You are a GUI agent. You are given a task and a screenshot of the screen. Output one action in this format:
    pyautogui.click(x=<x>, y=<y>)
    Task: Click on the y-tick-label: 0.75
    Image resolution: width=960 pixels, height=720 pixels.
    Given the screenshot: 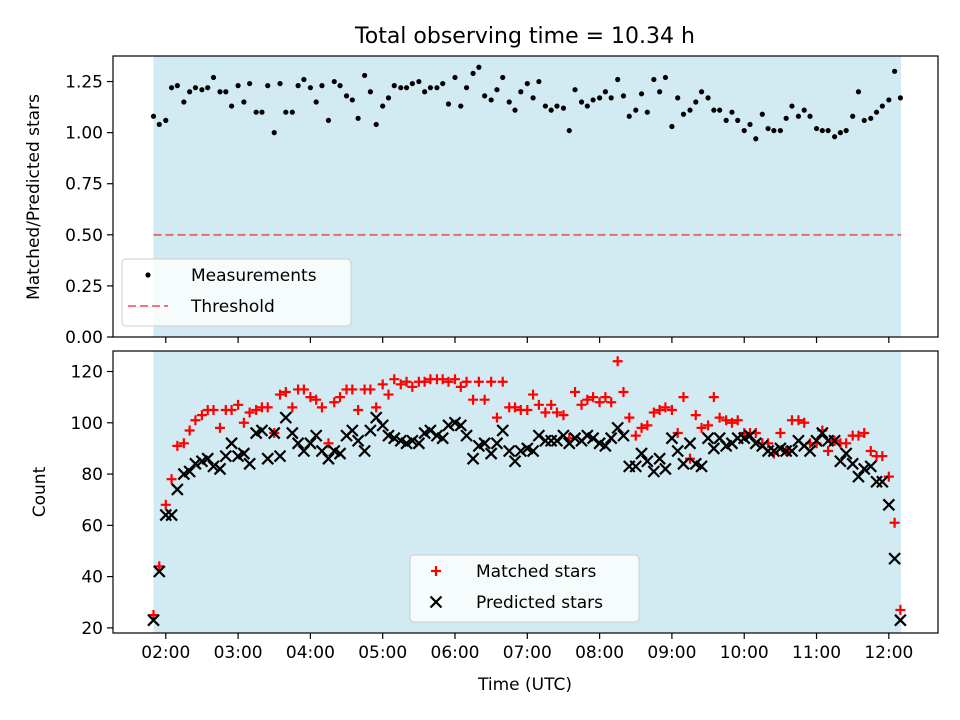 What is the action you would take?
    pyautogui.click(x=84, y=185)
    